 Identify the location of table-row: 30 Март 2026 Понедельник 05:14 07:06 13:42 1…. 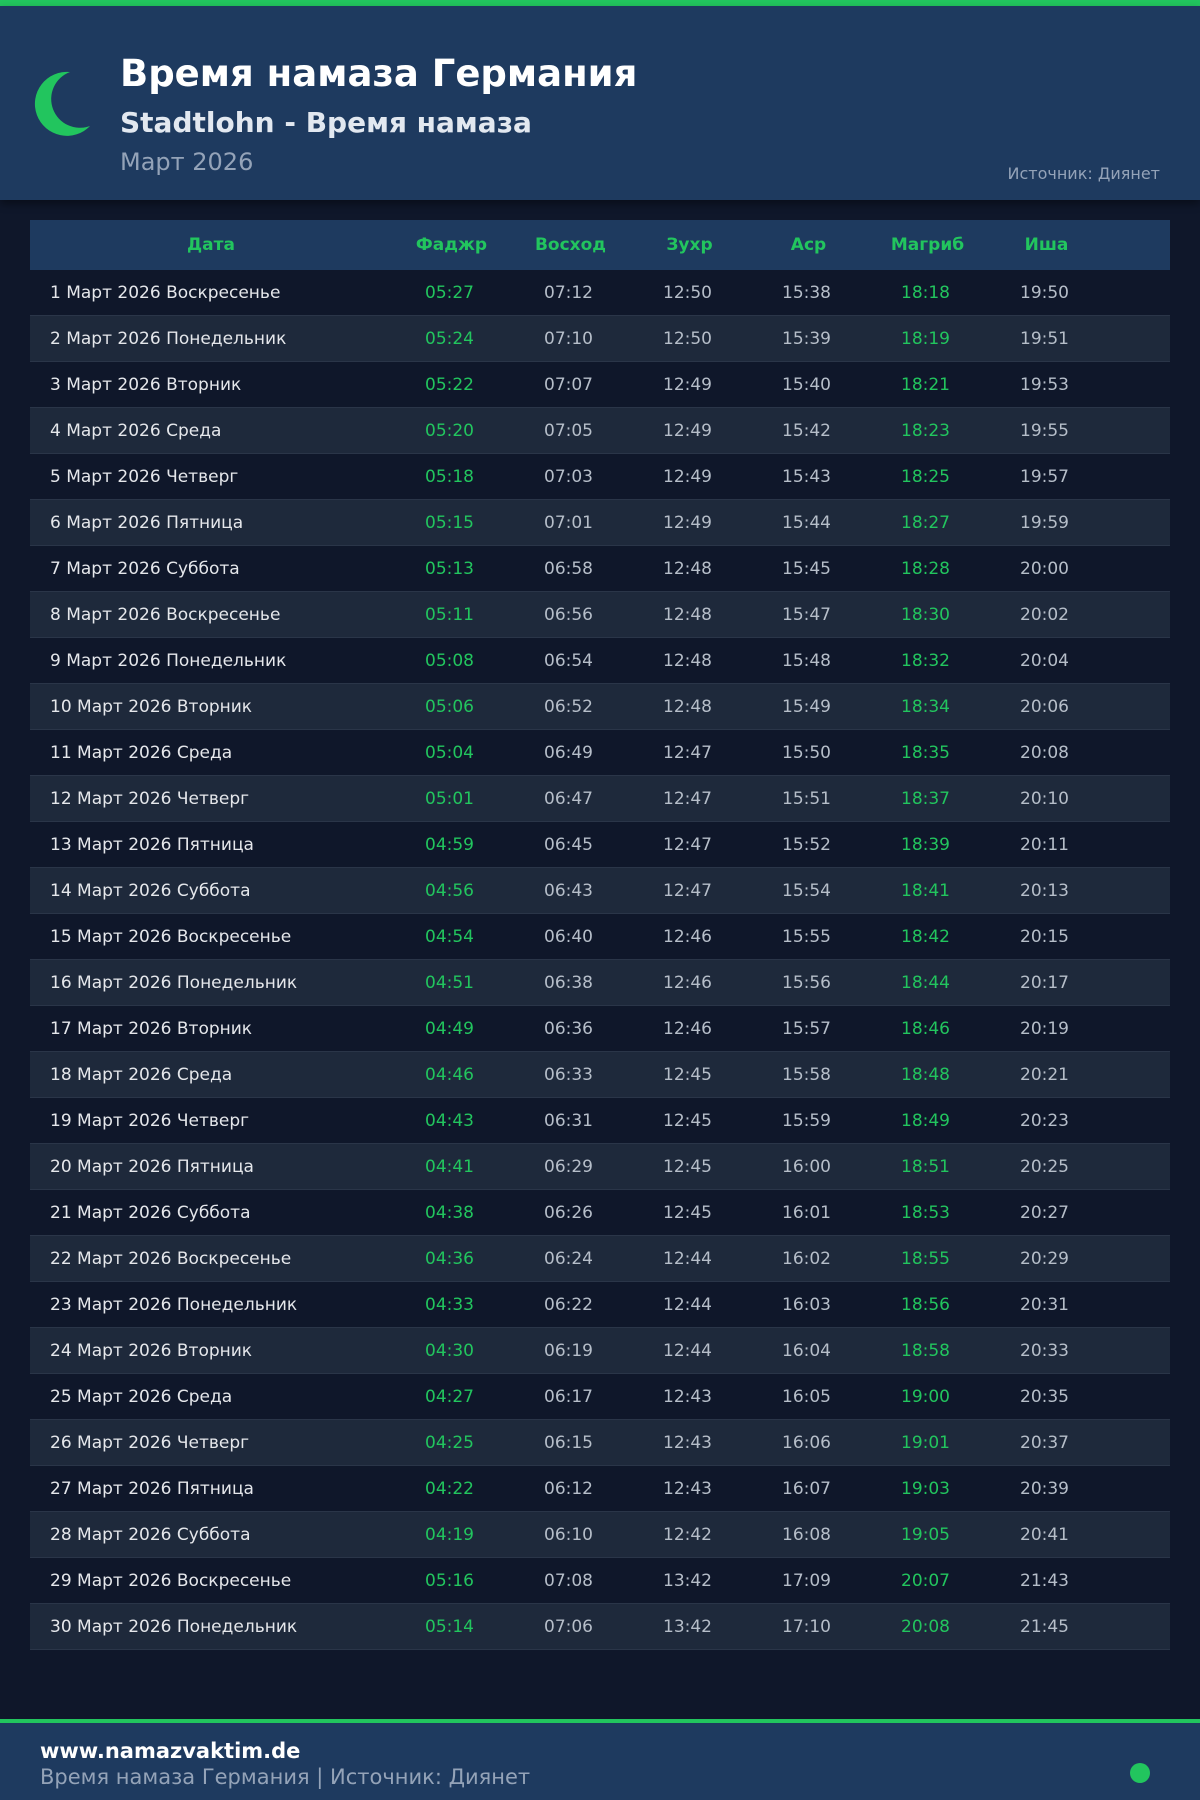
(600, 1627).